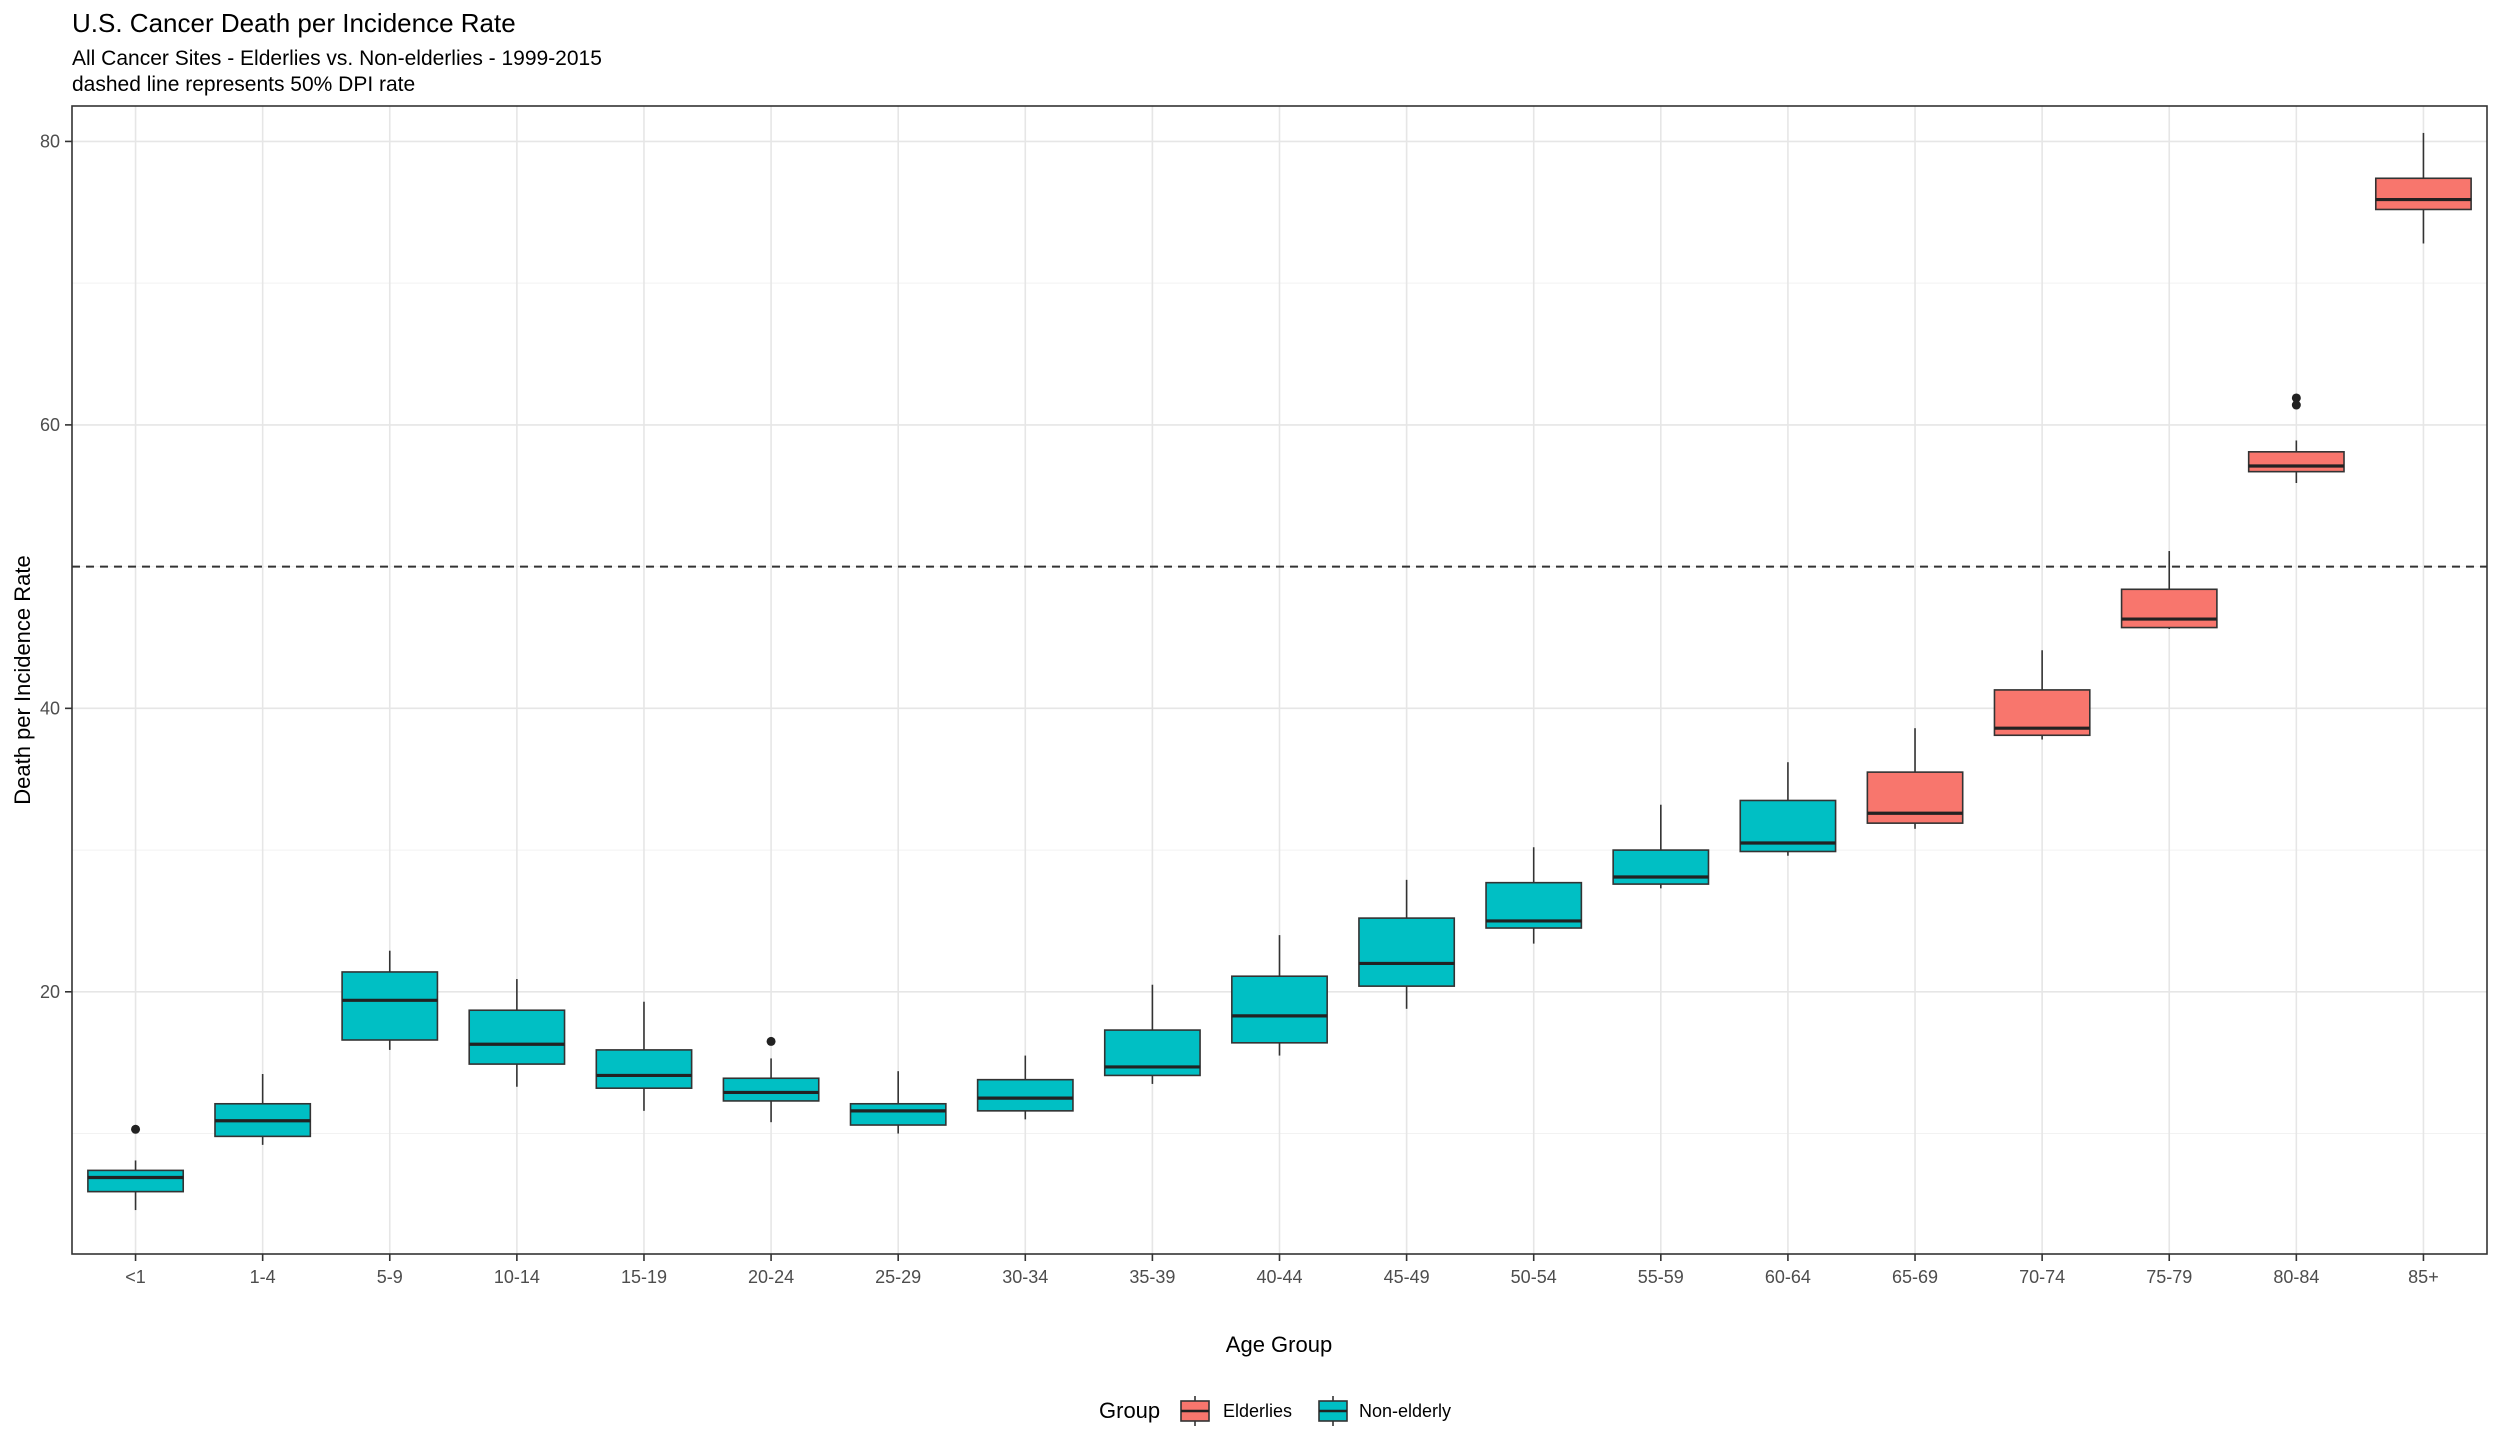 The image size is (2494, 1444). What do you see at coordinates (22, 680) in the screenshot?
I see `y-axis-title: Death per Incidence Rate` at bounding box center [22, 680].